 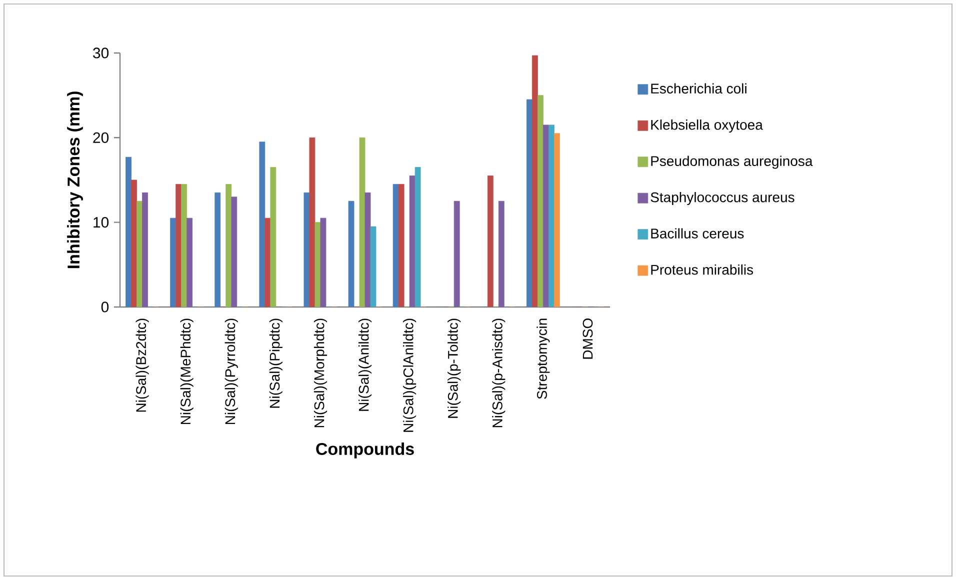 What do you see at coordinates (101, 222) in the screenshot?
I see `y-tick-label: 10` at bounding box center [101, 222].